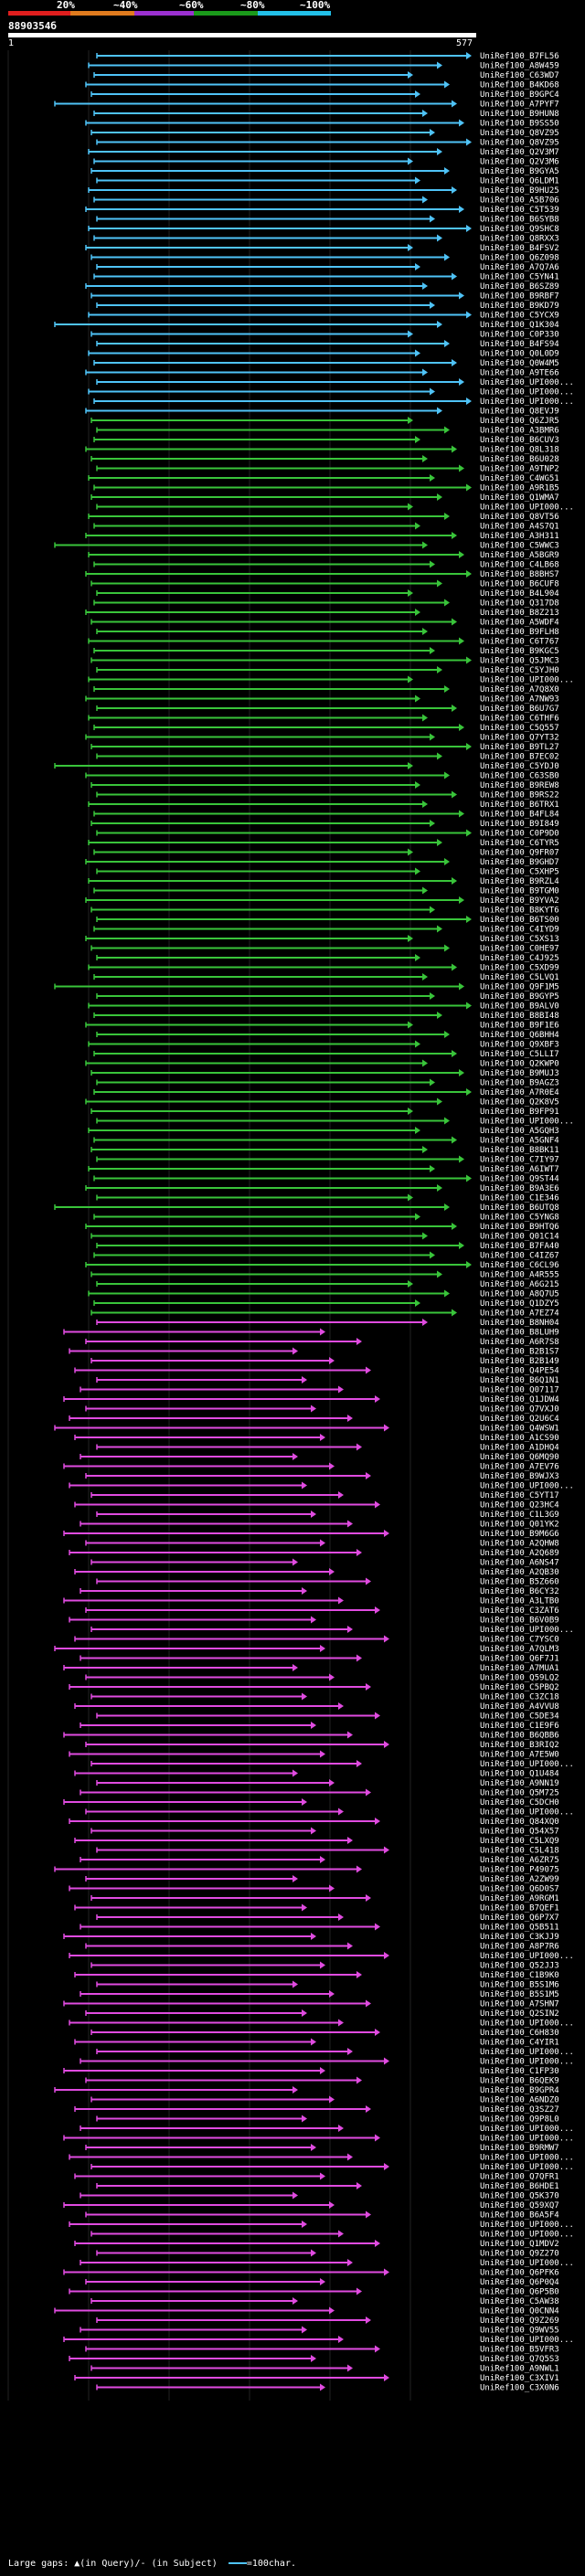  I want to click on hit-label: UniRef100_A9NN19, so click(519, 1783).